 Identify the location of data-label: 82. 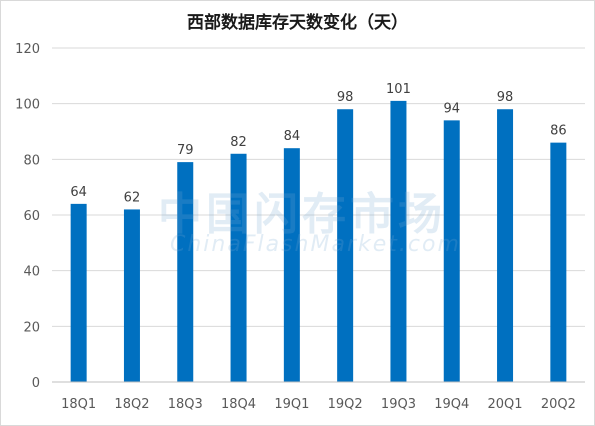
(238, 142).